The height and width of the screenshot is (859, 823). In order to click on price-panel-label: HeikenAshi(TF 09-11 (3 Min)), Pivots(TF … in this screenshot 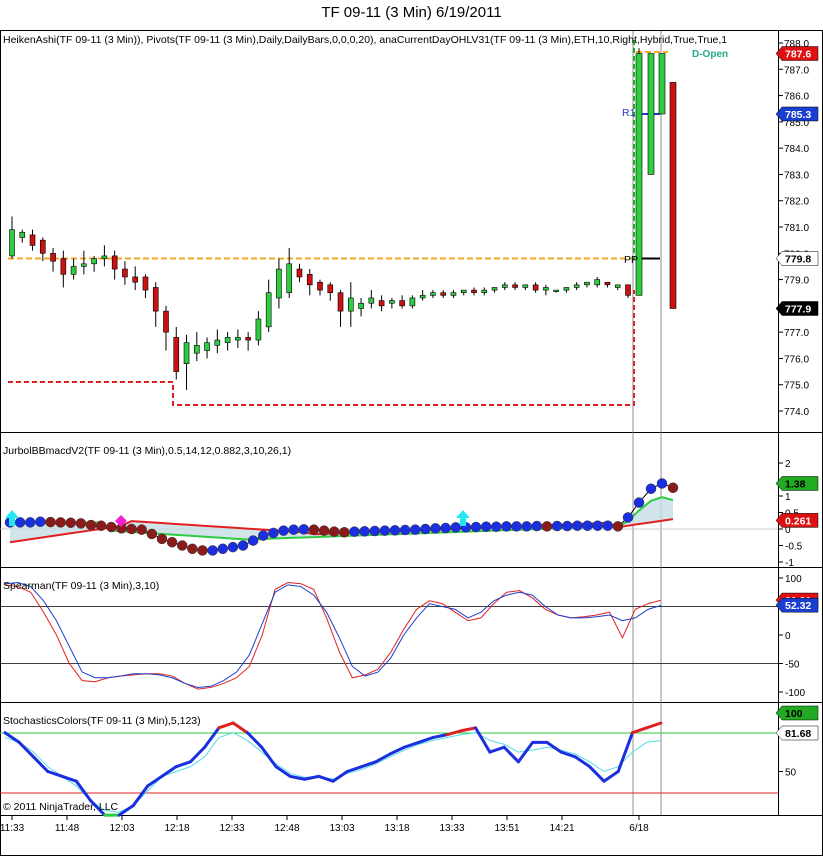, I will do `click(365, 40)`.